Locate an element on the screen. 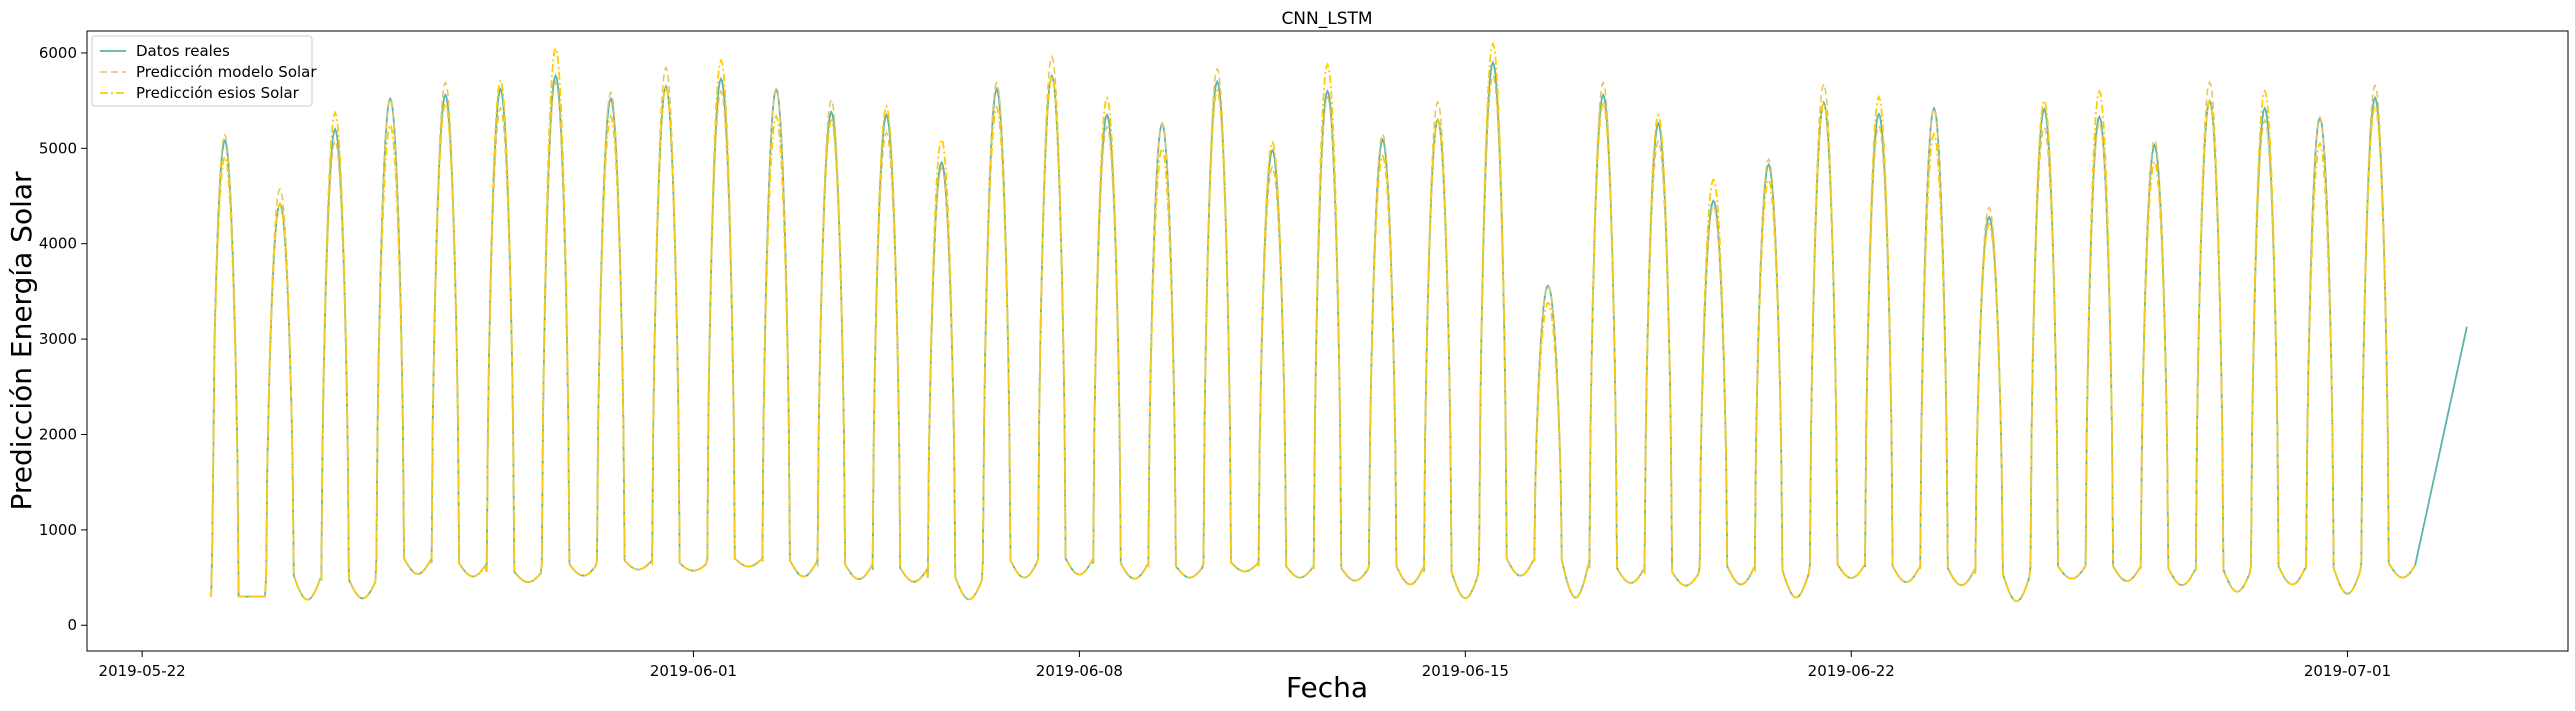 The height and width of the screenshot is (711, 2575). y-tick-label: 6000 is located at coordinates (58, 53).